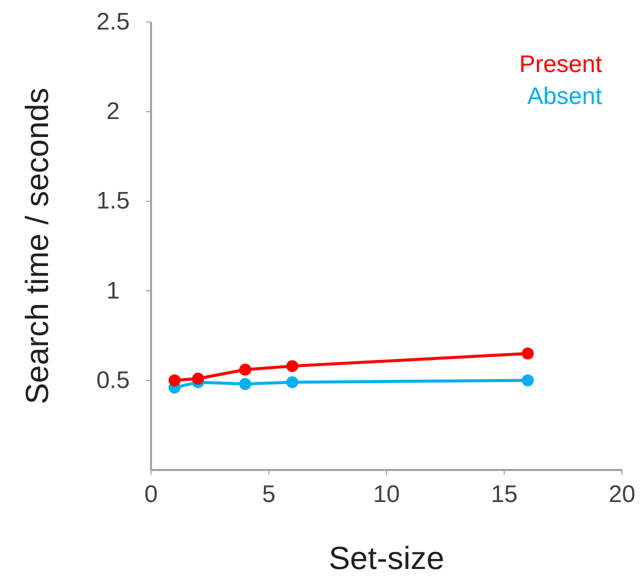 Image resolution: width=644 pixels, height=581 pixels. Describe the element at coordinates (113, 201) in the screenshot. I see `y-tick-label: 1.5` at that location.